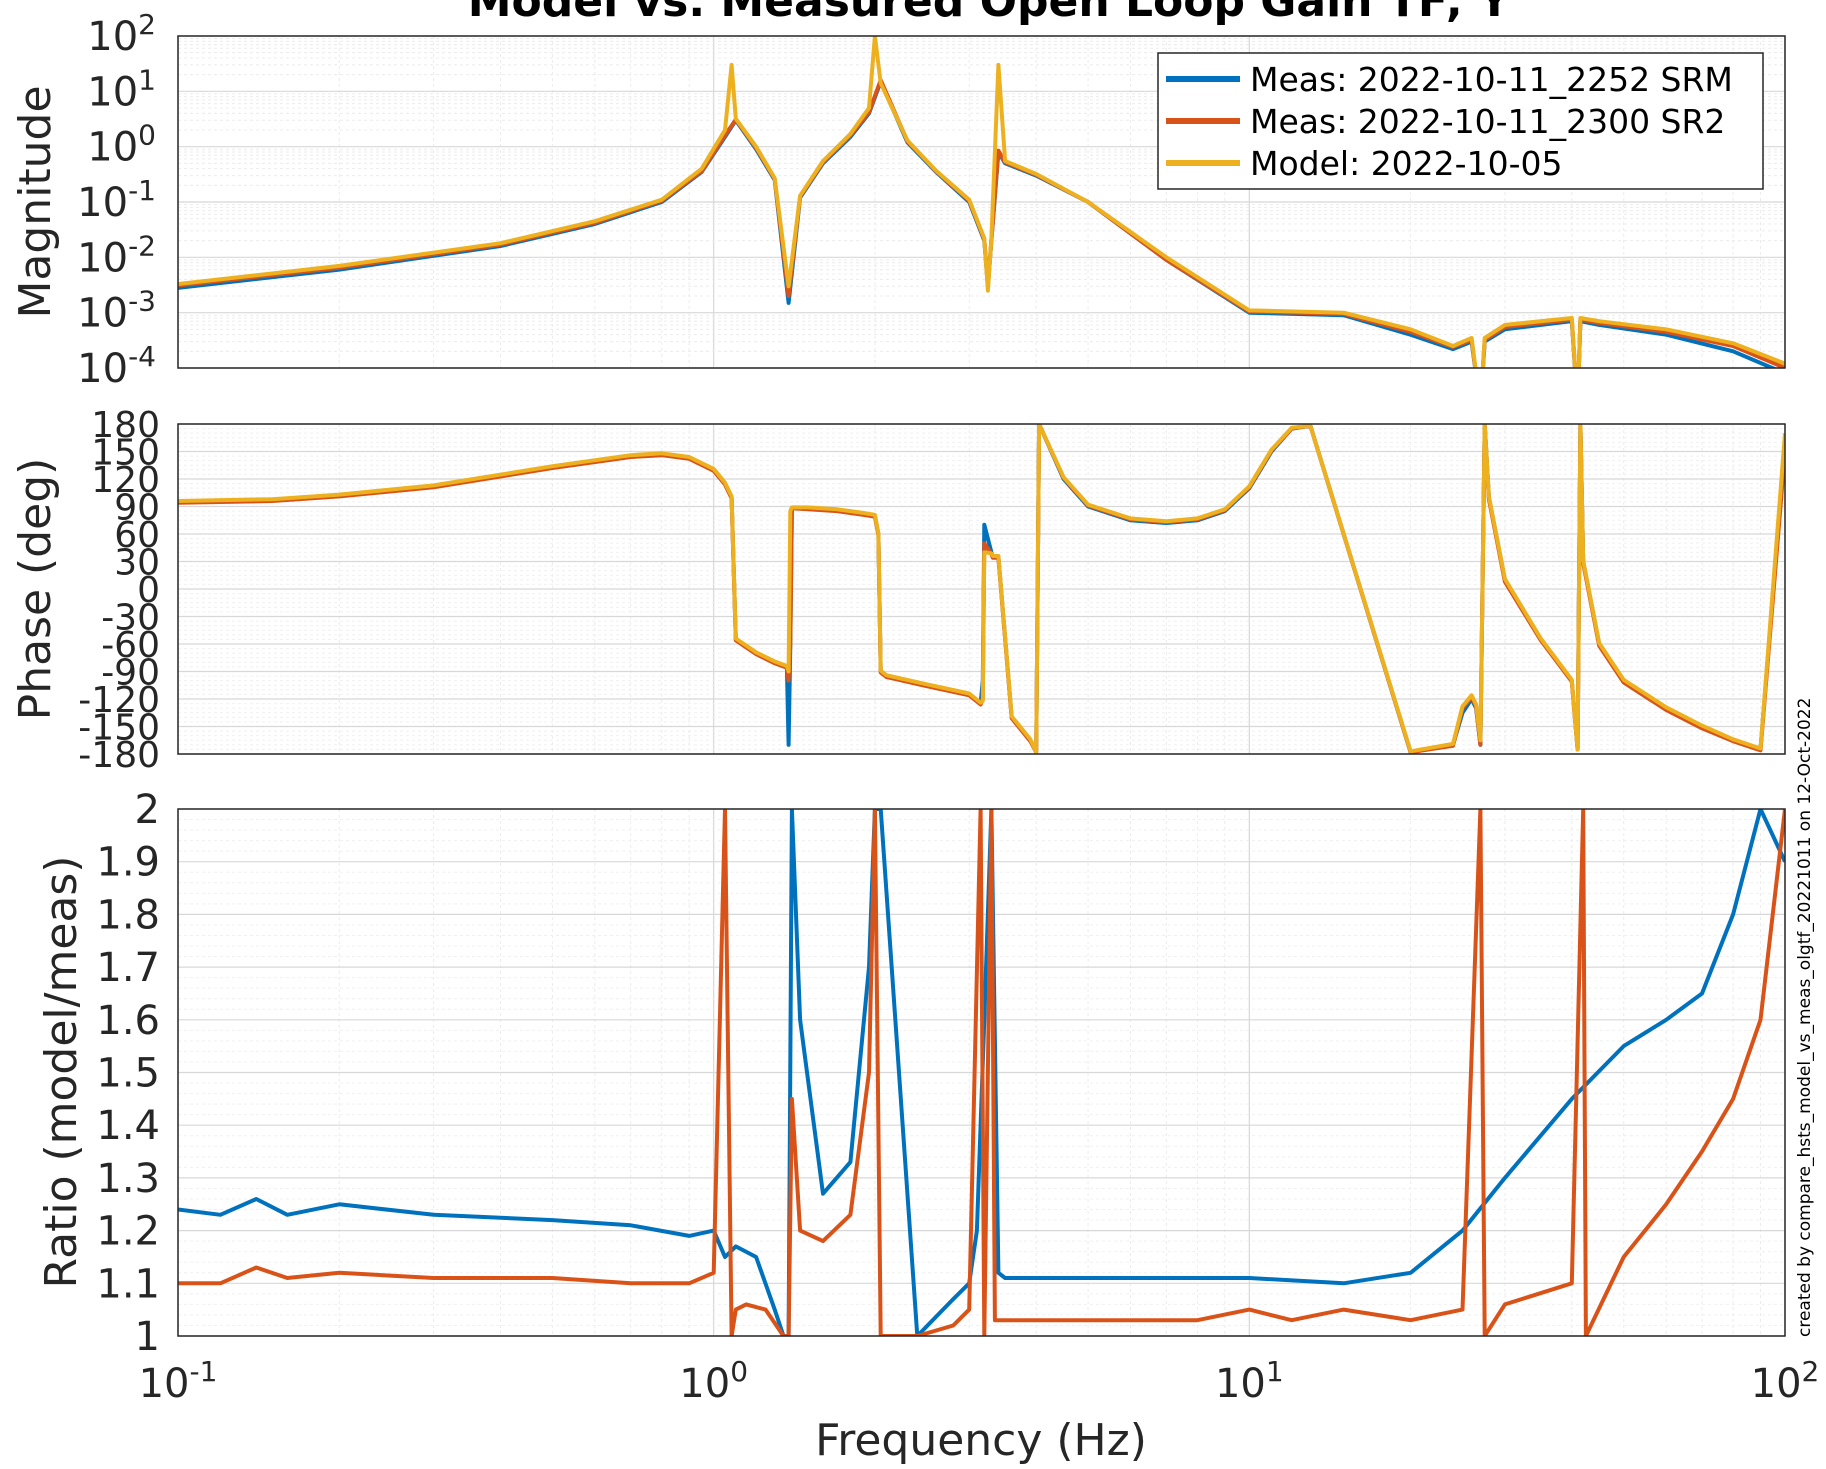 Image resolution: width=1826 pixels, height=1469 pixels. What do you see at coordinates (128, 1179) in the screenshot?
I see `ratio-tick-label: 1.3` at bounding box center [128, 1179].